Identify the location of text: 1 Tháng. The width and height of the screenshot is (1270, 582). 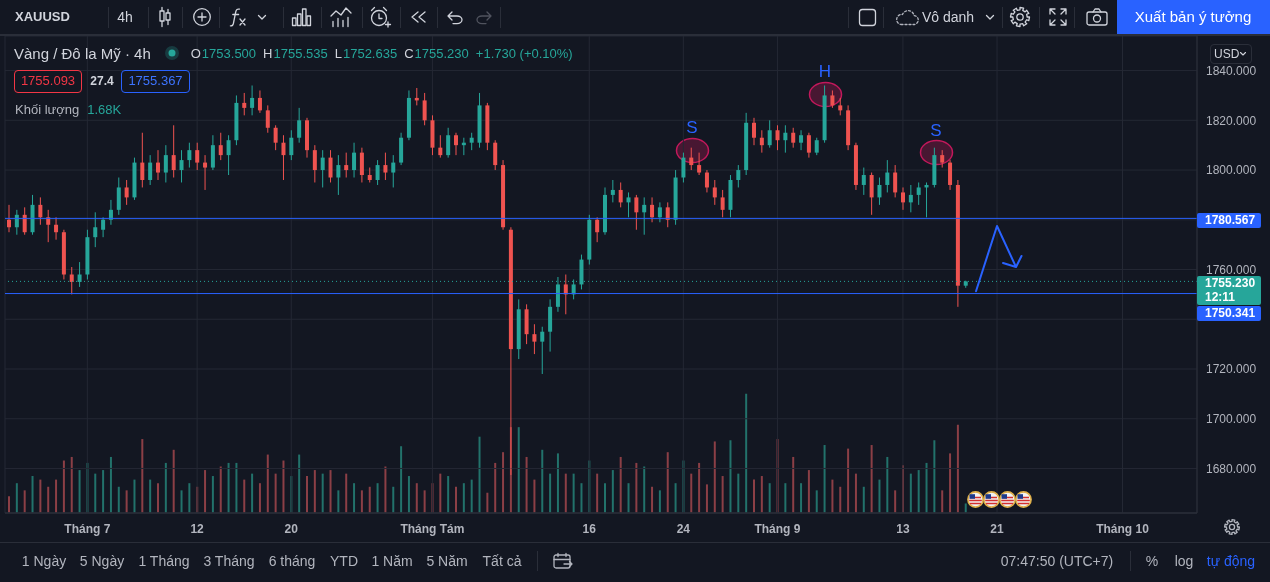
(164, 561).